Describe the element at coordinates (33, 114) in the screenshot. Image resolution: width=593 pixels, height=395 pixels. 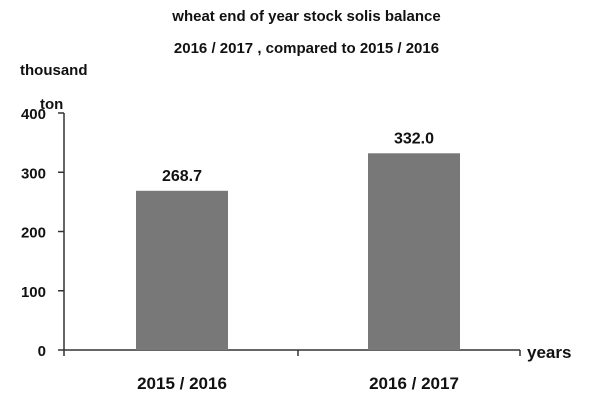
I see `y-tick-label-4: 400` at that location.